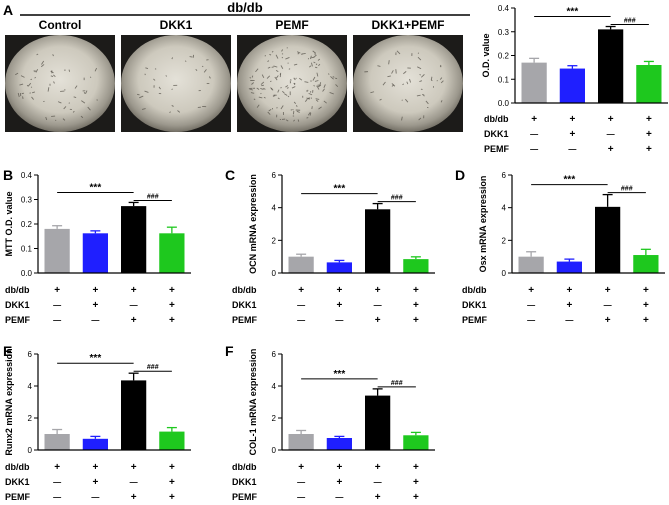  What do you see at coordinates (504, 103) in the screenshot?
I see `y-tick-label: 0.0` at bounding box center [504, 103].